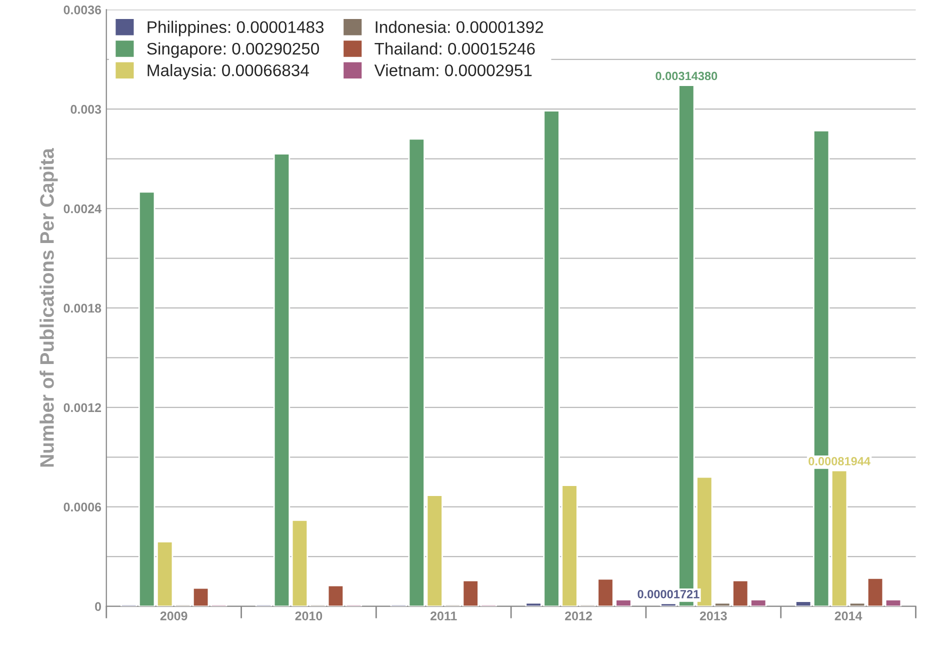  What do you see at coordinates (98, 606) in the screenshot?
I see `y-tick-label: 0` at bounding box center [98, 606].